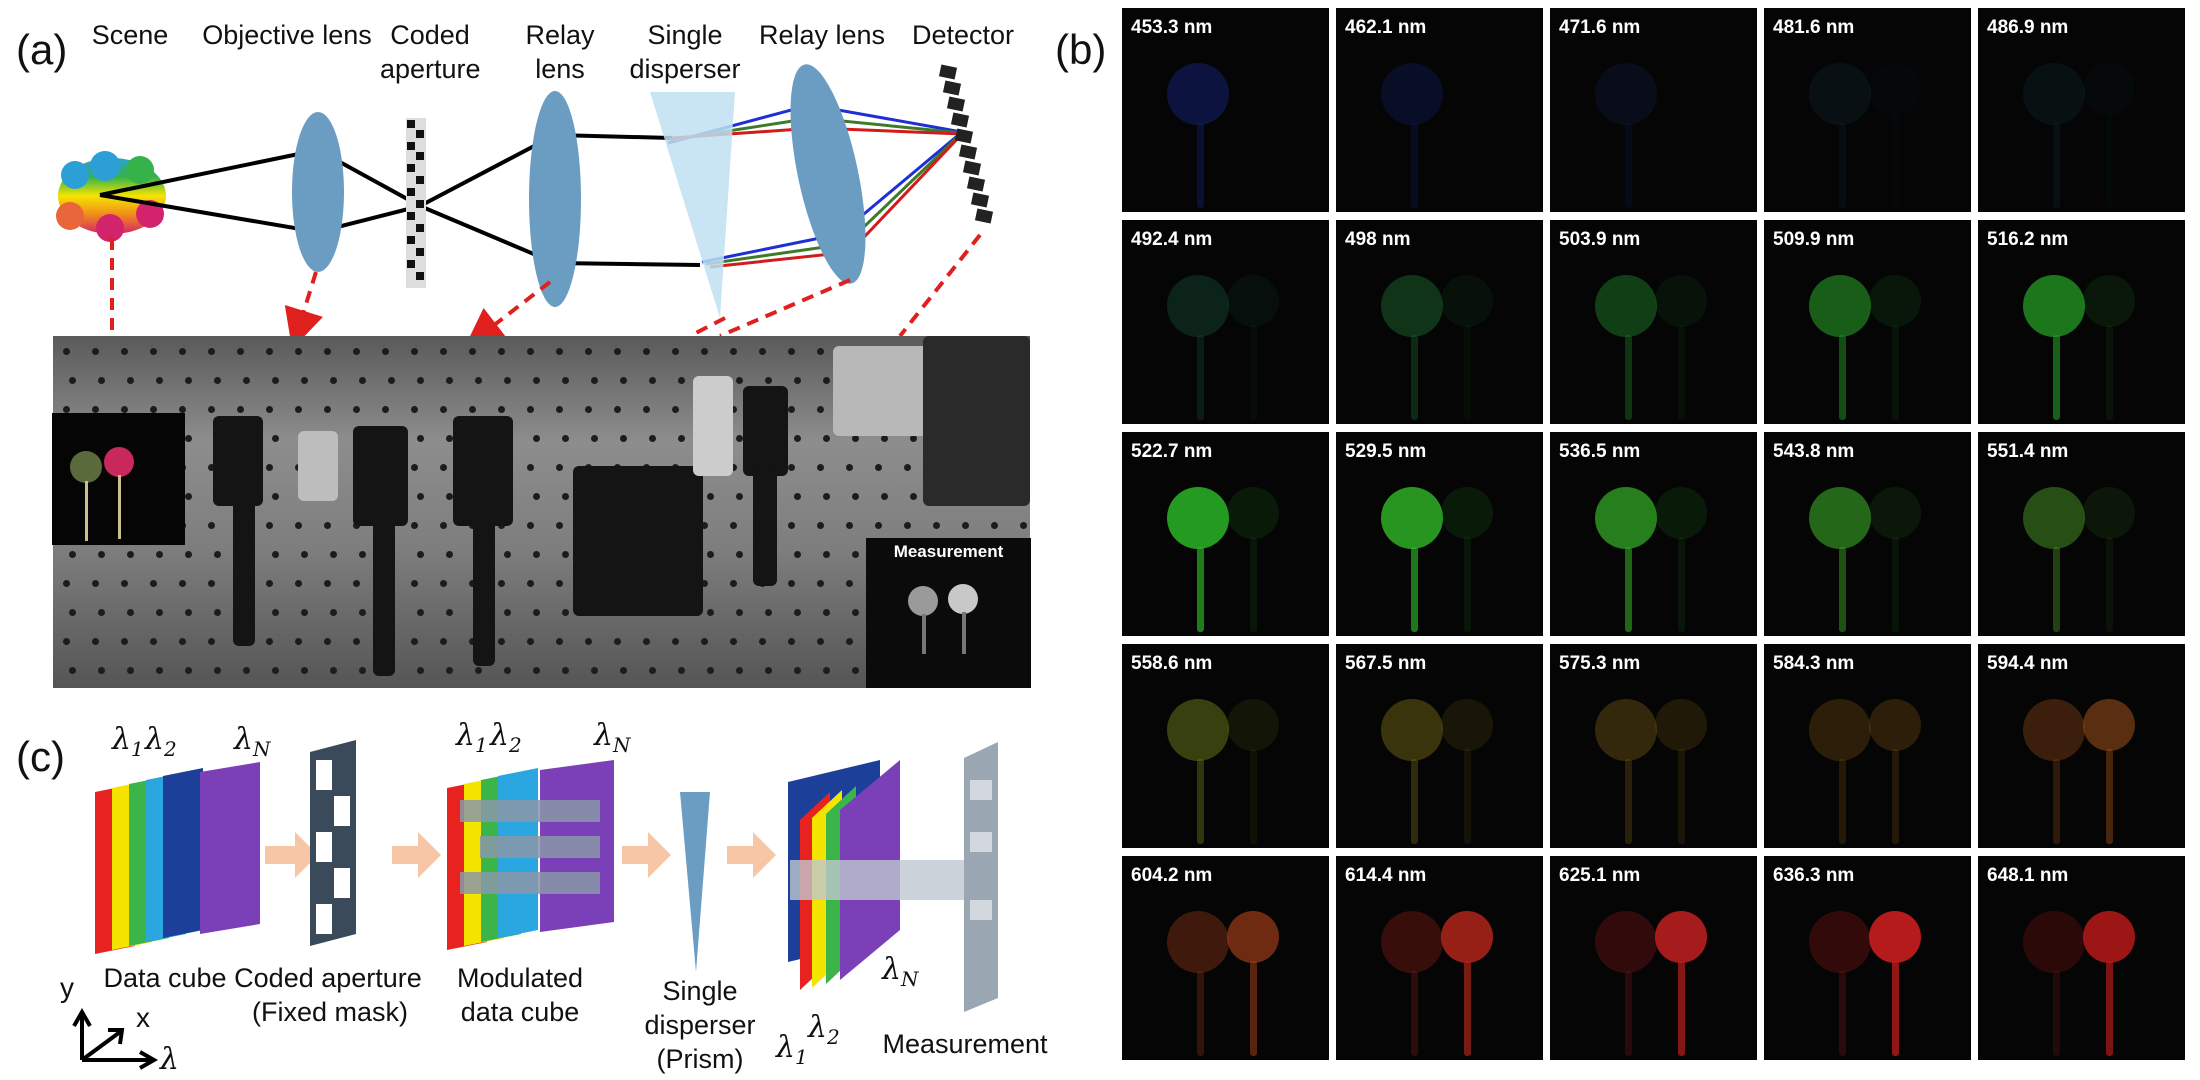  I want to click on label-measurement: Measurement, so click(965, 1044).